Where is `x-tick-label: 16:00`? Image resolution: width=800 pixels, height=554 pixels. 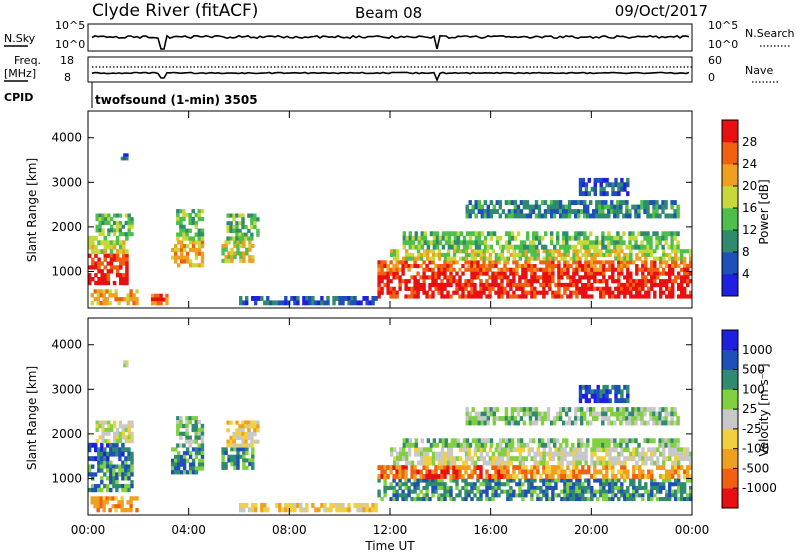
x-tick-label: 16:00 is located at coordinates (490, 530).